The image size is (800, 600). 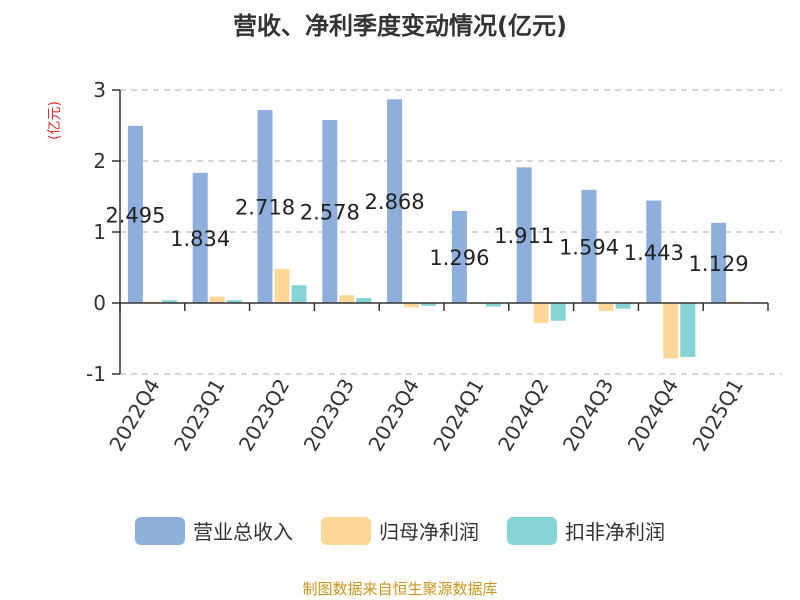 I want to click on data-label: 1.129, so click(x=719, y=264).